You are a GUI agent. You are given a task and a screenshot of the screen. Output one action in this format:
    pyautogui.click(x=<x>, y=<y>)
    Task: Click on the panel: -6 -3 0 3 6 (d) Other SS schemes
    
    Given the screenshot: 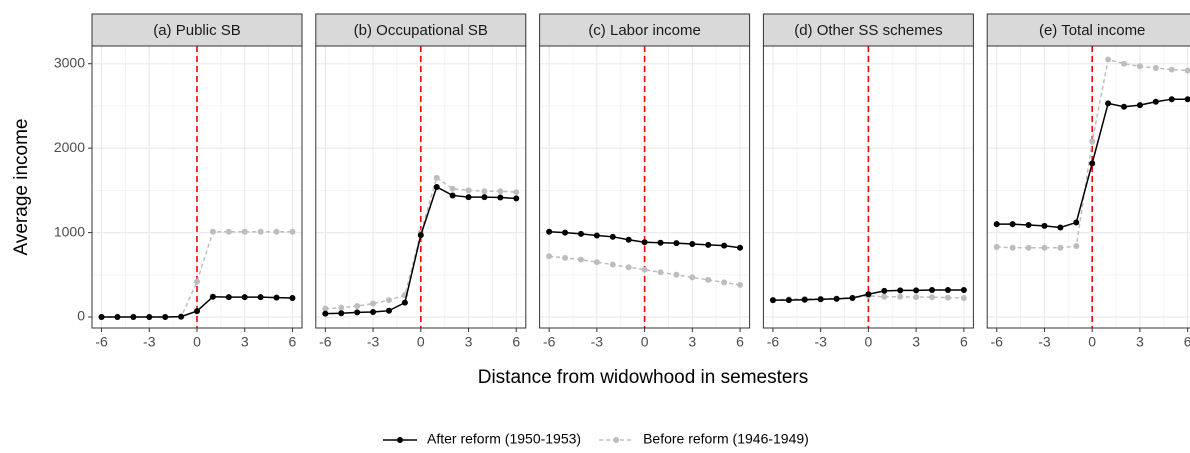 What is the action you would take?
    pyautogui.click(x=868, y=181)
    